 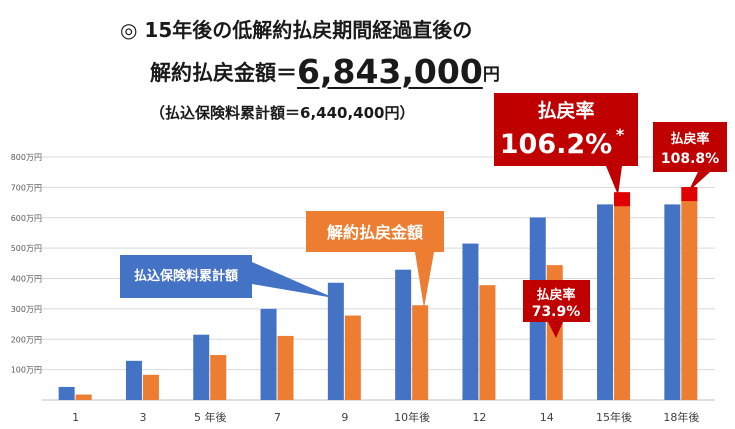 I want to click on x-tick-label: 5 年後, so click(x=210, y=417).